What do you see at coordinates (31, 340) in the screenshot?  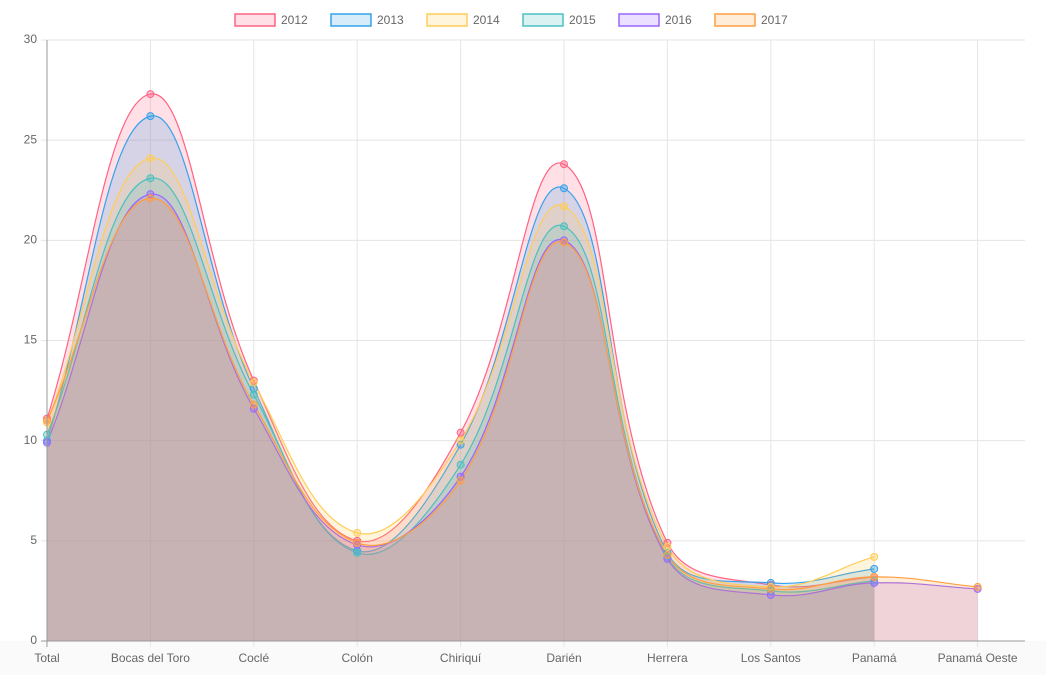 I see `y-tick-label: 15` at bounding box center [31, 340].